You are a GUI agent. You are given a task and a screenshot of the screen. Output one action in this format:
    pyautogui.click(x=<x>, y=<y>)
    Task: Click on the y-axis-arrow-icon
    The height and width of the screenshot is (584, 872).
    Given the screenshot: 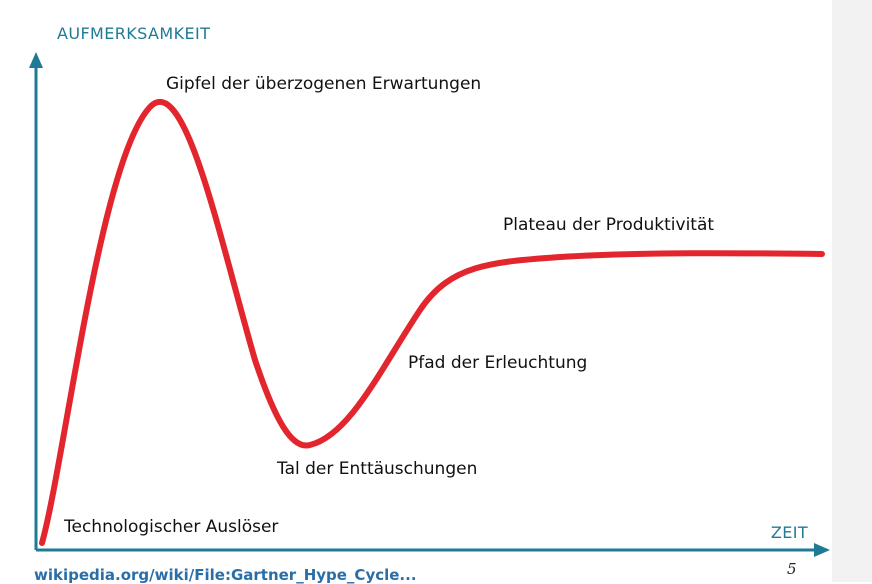 What is the action you would take?
    pyautogui.click(x=36, y=60)
    